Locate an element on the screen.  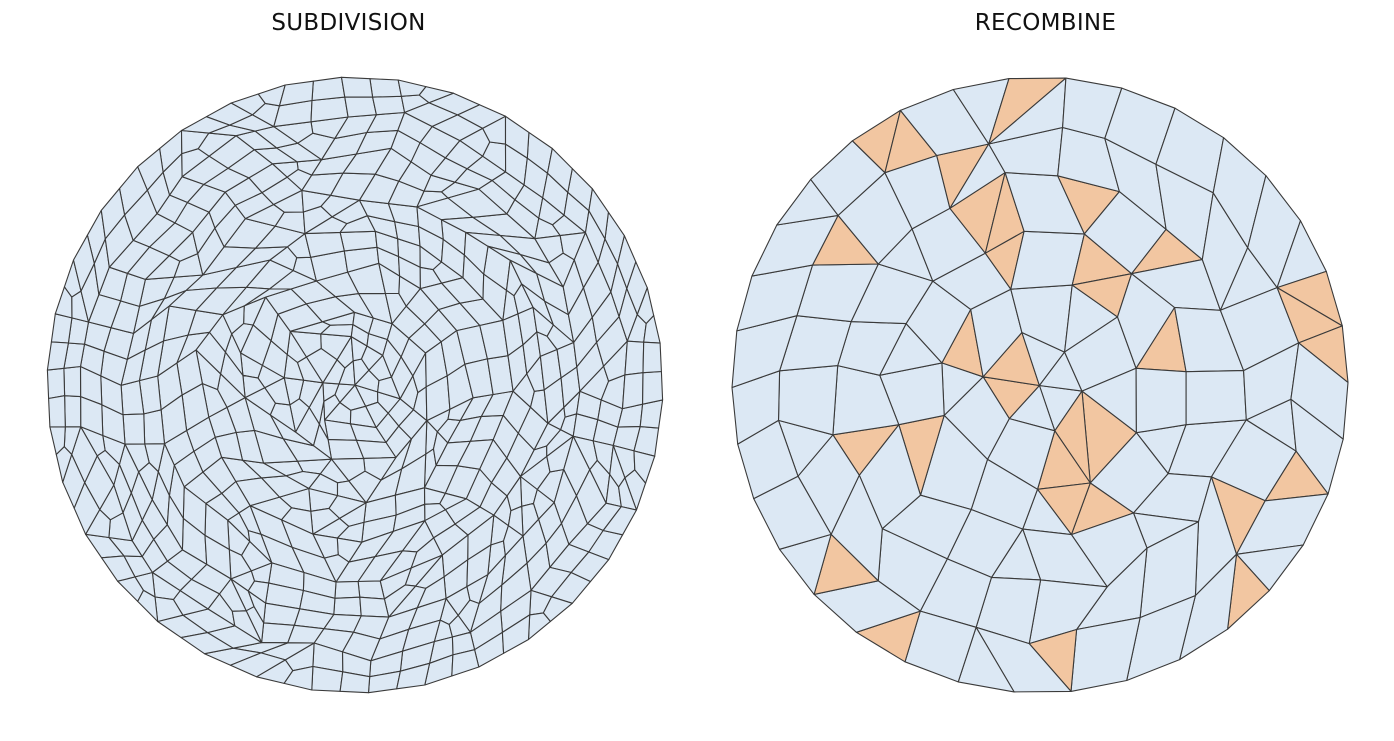
recombine-title: RECOMBINE is located at coordinates (1045, 23).